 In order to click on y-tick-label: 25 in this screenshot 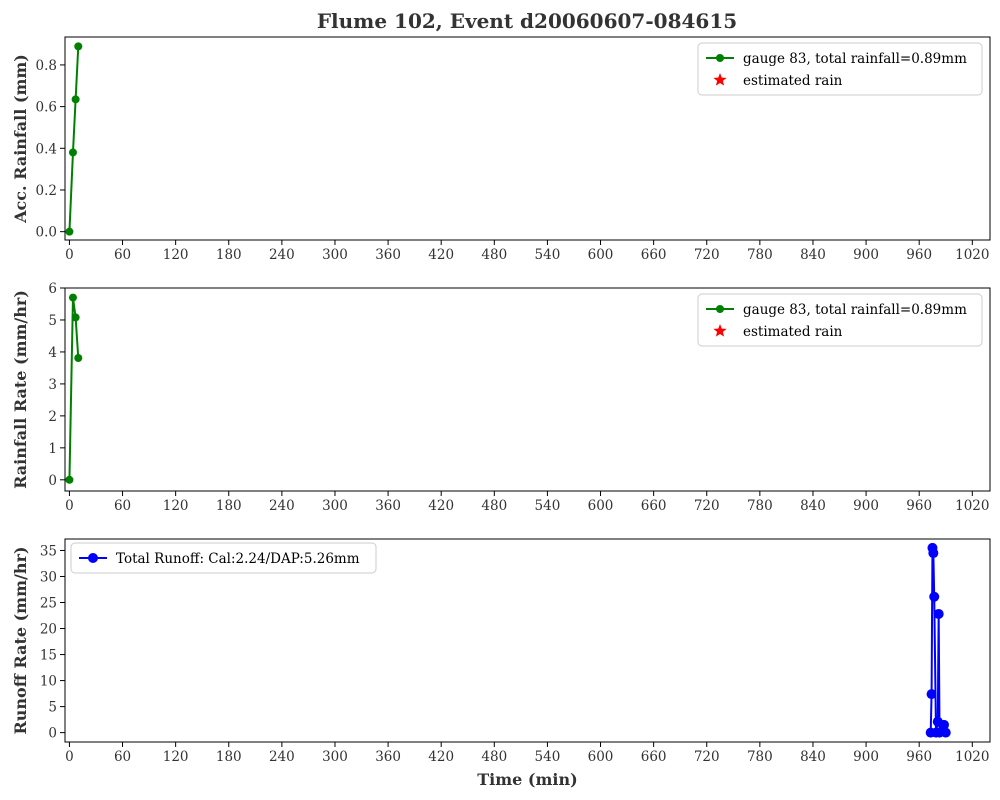, I will do `click(48, 604)`.